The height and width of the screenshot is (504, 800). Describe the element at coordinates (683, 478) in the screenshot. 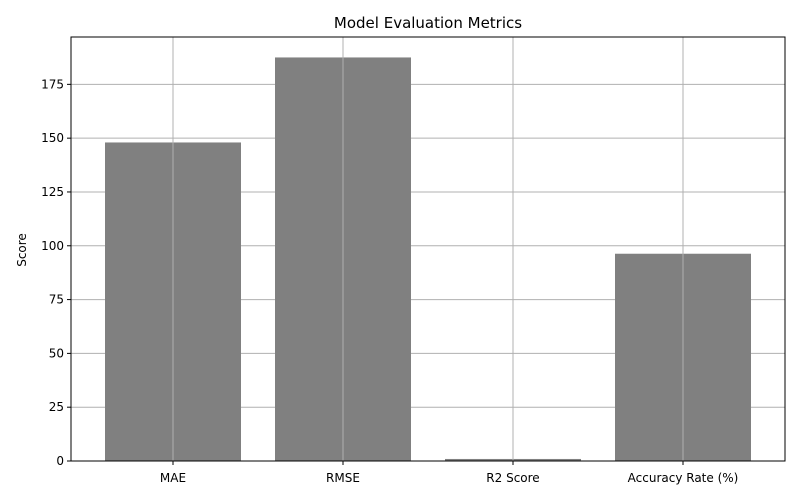

I see `x-tick-label: Accuracy Rate (%)` at that location.